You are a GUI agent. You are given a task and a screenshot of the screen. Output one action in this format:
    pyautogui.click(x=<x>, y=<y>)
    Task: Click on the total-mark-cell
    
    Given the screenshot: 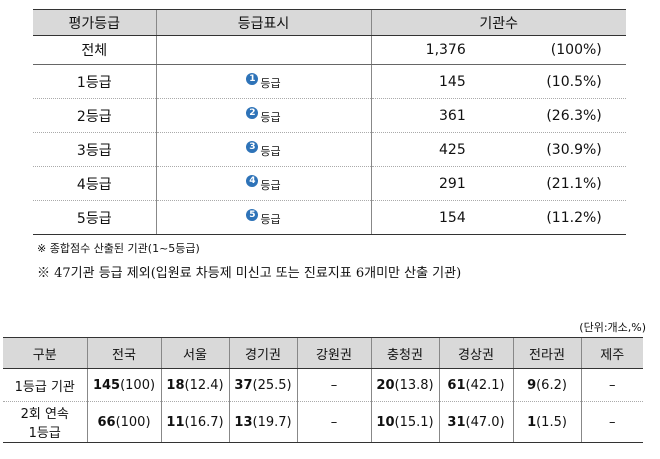 What is the action you would take?
    pyautogui.click(x=263, y=50)
    